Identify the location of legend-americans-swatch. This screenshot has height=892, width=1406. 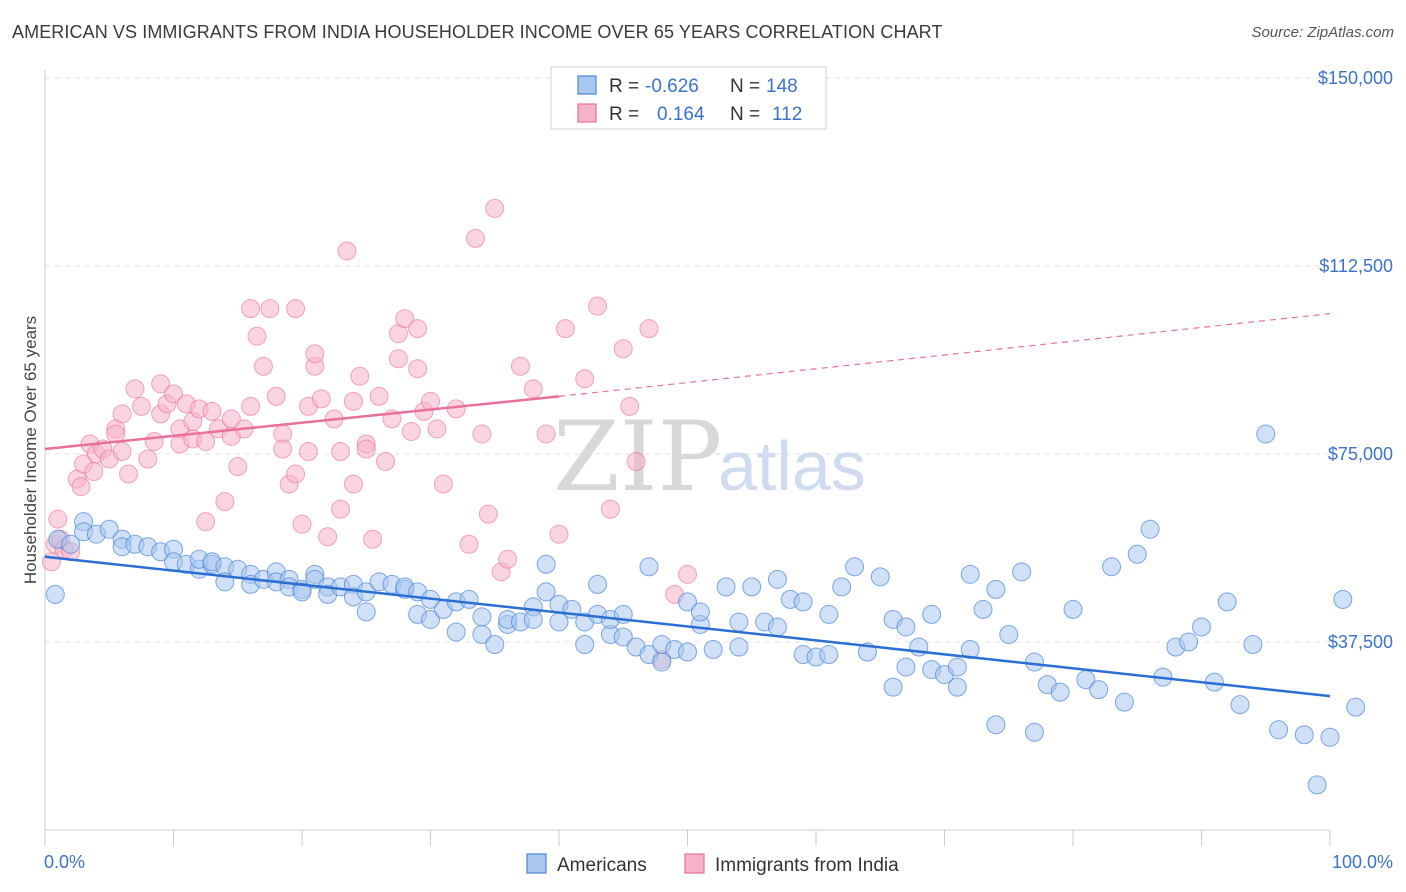
(536, 863).